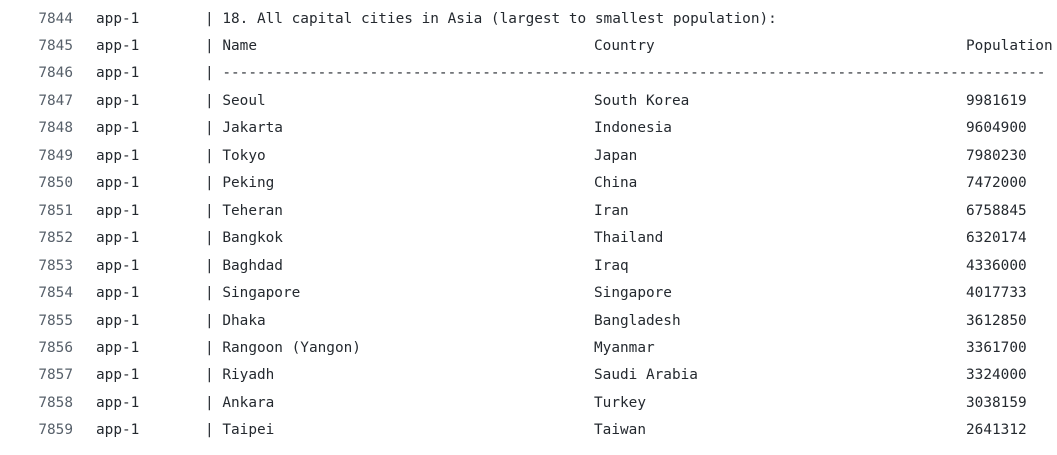  Describe the element at coordinates (55, 320) in the screenshot. I see `line-number: 7855` at that location.